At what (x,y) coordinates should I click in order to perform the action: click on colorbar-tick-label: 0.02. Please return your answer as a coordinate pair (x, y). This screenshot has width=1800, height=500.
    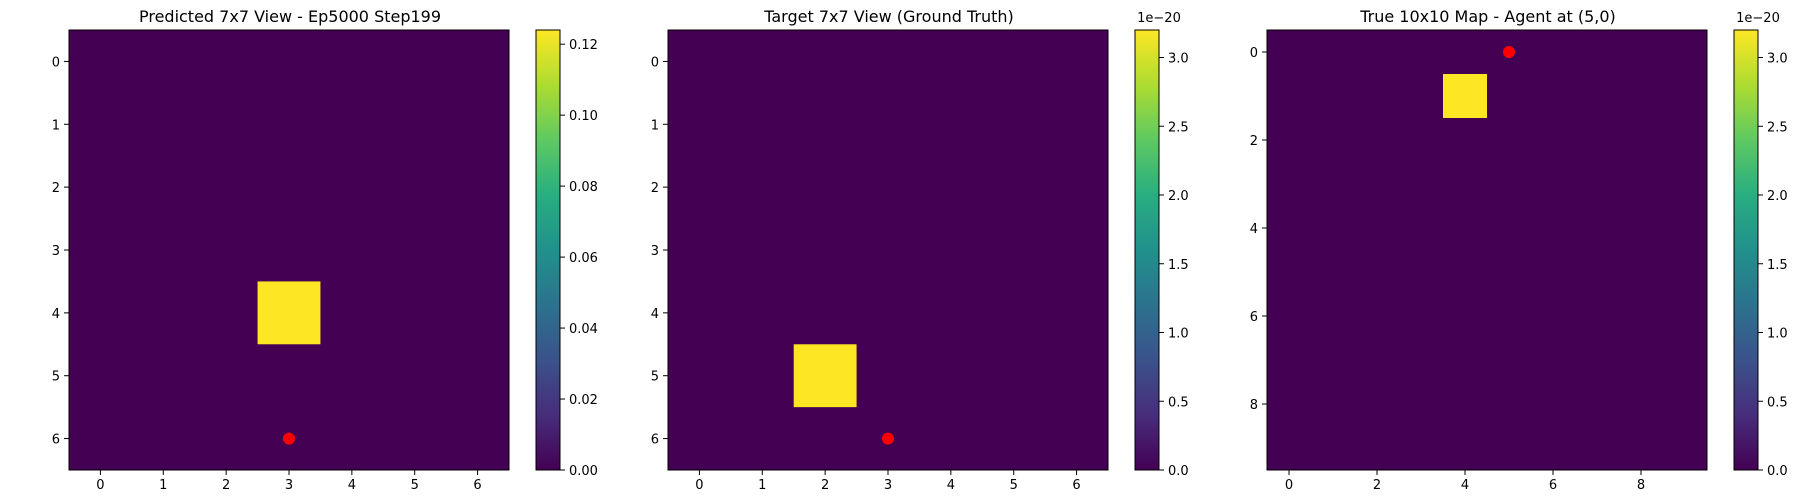
    Looking at the image, I should click on (583, 400).